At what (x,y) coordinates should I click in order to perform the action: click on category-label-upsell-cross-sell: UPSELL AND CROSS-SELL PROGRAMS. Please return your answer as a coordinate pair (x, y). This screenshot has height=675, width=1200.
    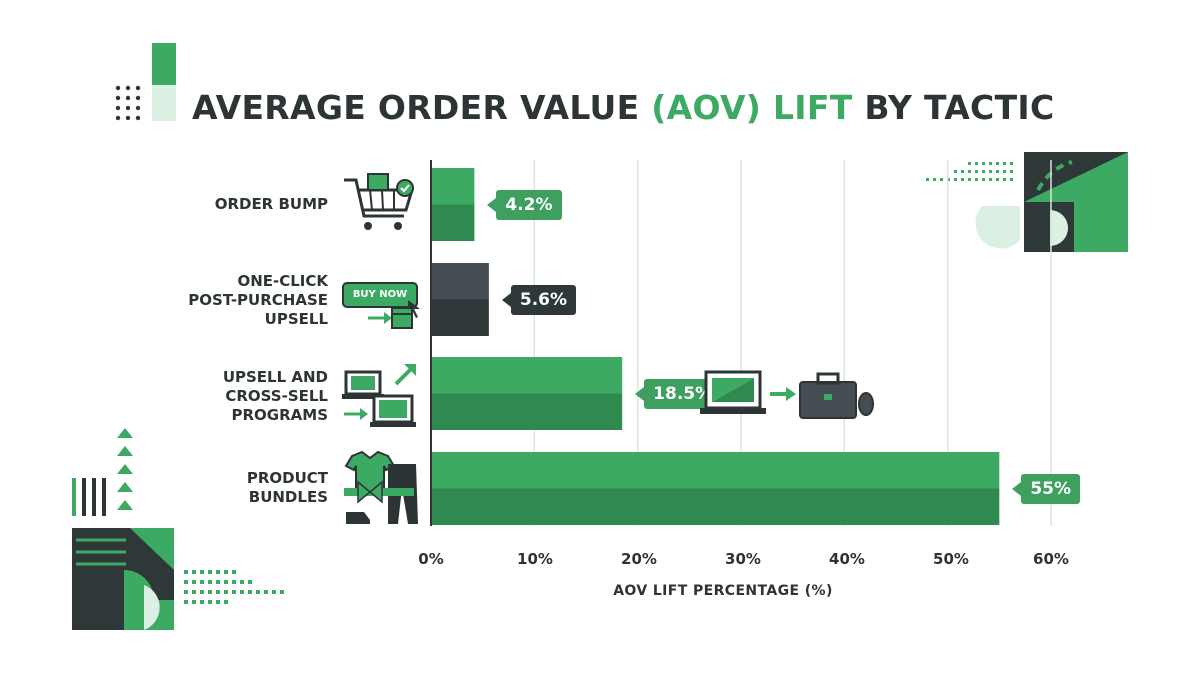
    Looking at the image, I should click on (275, 396).